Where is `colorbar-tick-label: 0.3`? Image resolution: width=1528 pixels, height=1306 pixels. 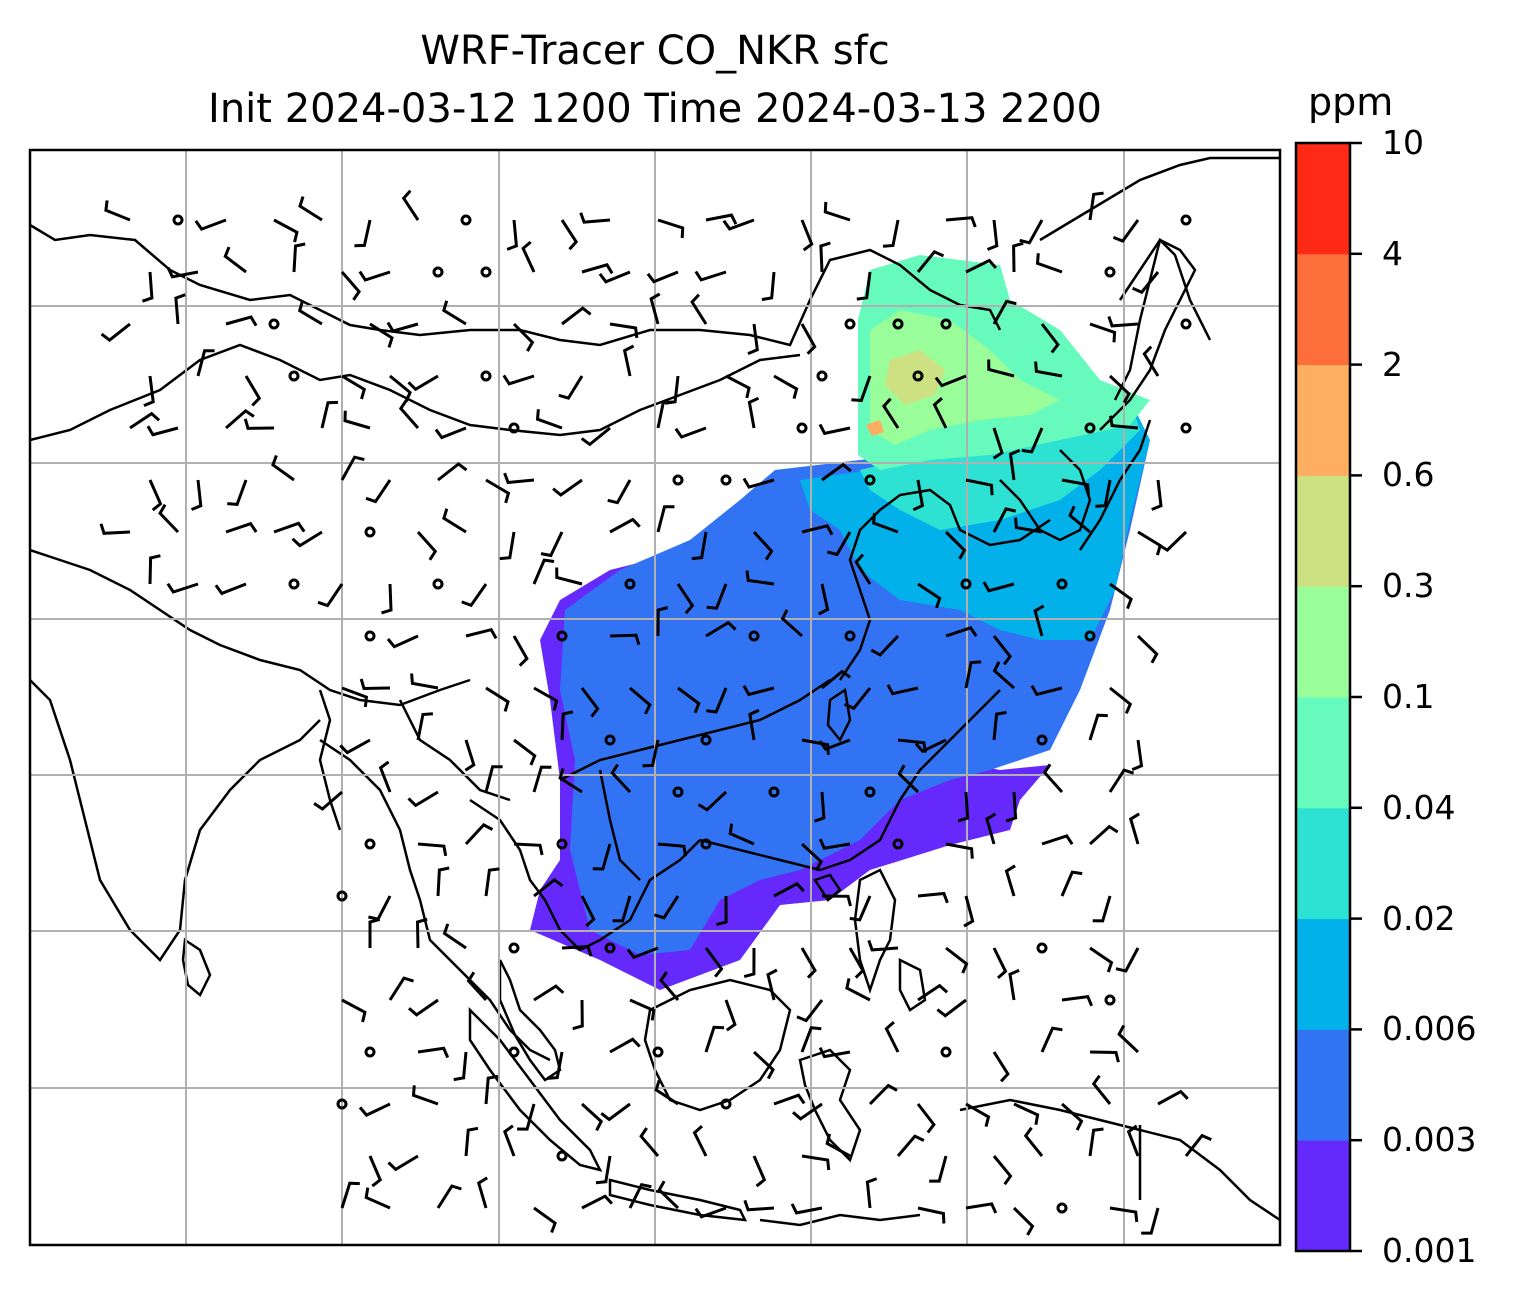
colorbar-tick-label: 0.3 is located at coordinates (1408, 586).